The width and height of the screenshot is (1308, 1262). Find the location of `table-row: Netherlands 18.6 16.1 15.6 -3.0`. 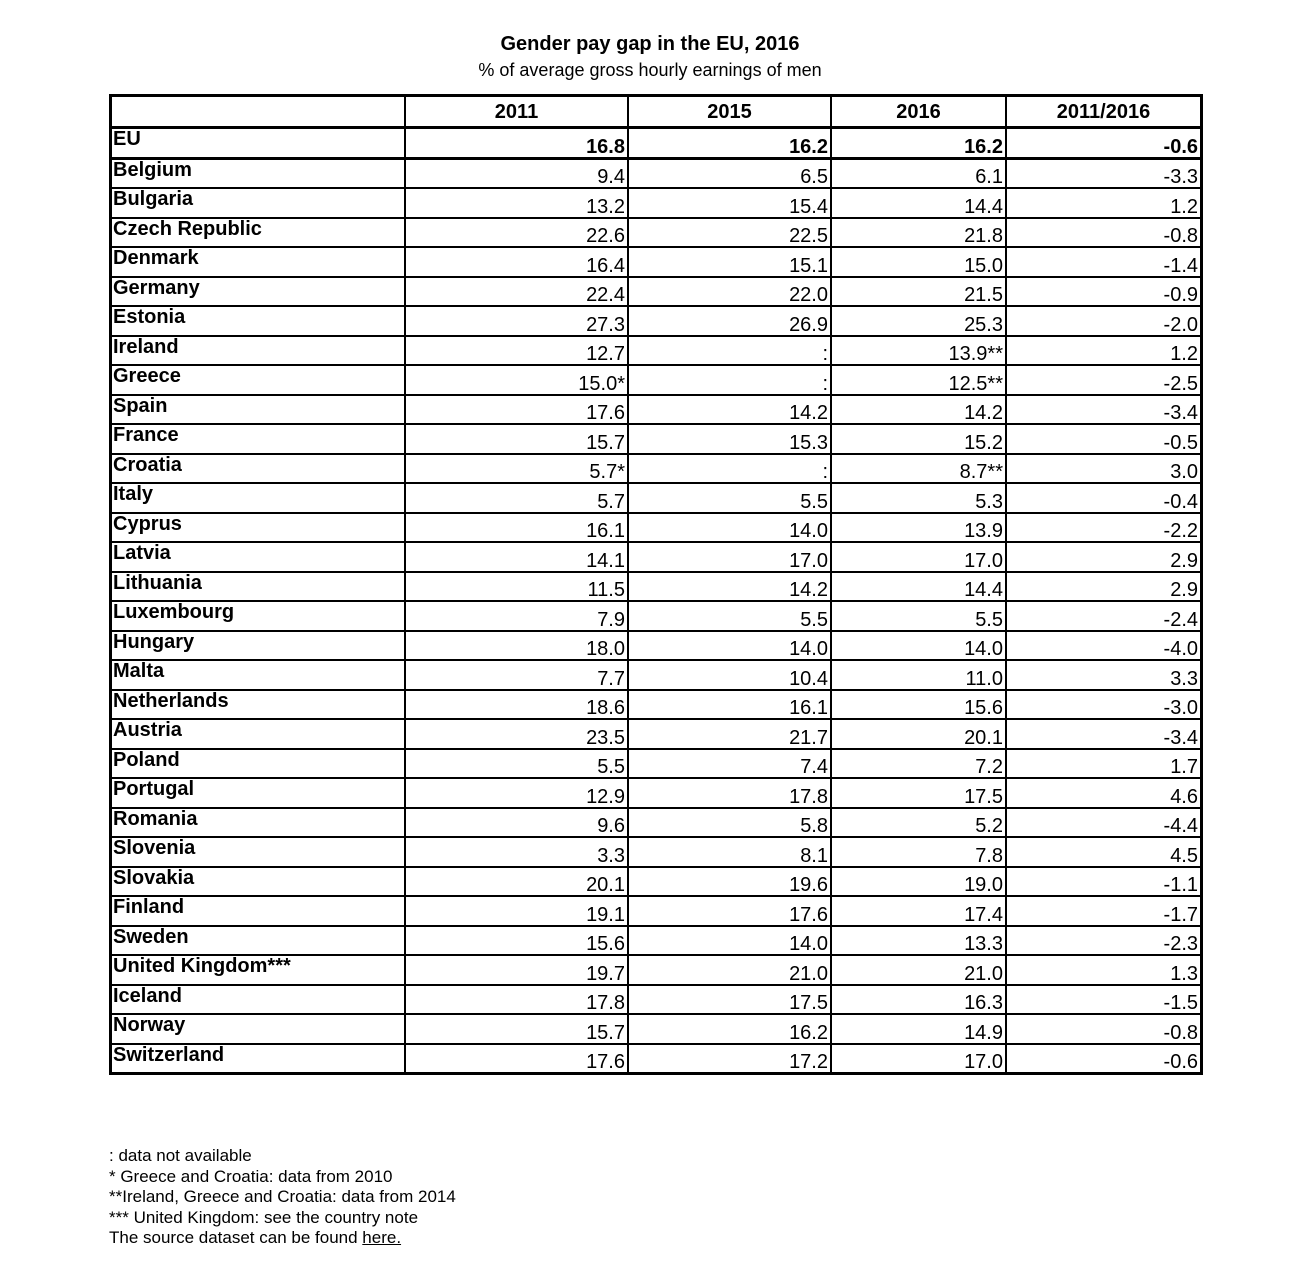

table-row: Netherlands 18.6 16.1 15.6 -3.0 is located at coordinates (656, 704).